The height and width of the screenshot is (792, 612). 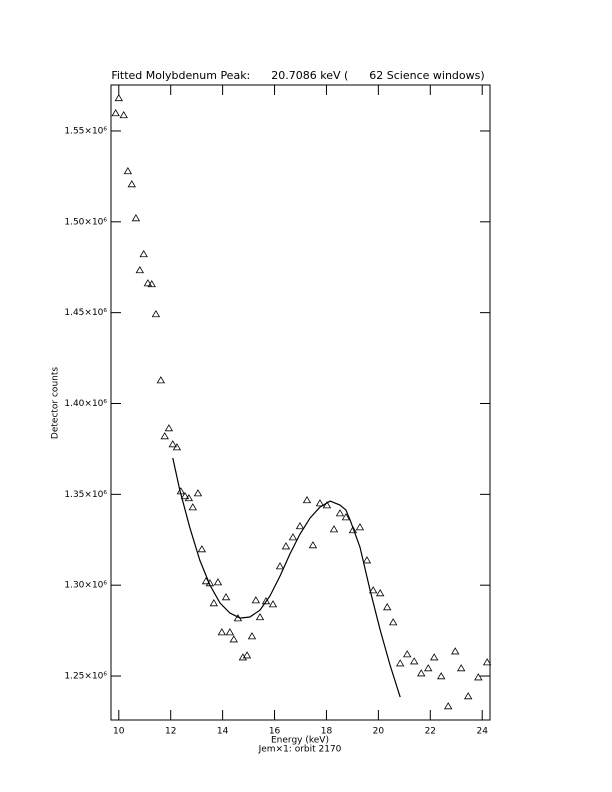 What do you see at coordinates (482, 732) in the screenshot?
I see `x-tick-label: 24` at bounding box center [482, 732].